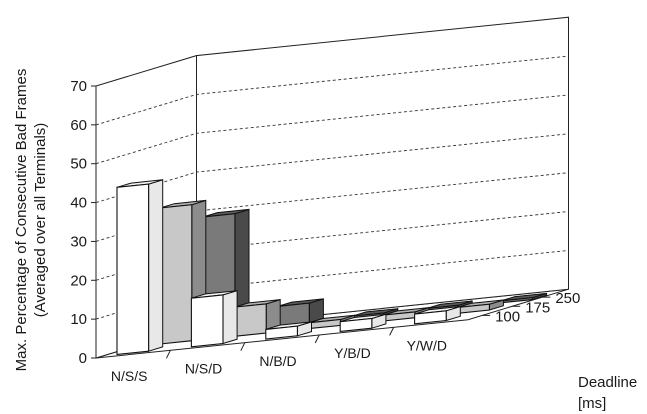 This screenshot has height=414, width=647. Describe the element at coordinates (78, 125) in the screenshot. I see `y-tick-label: 60` at that location.